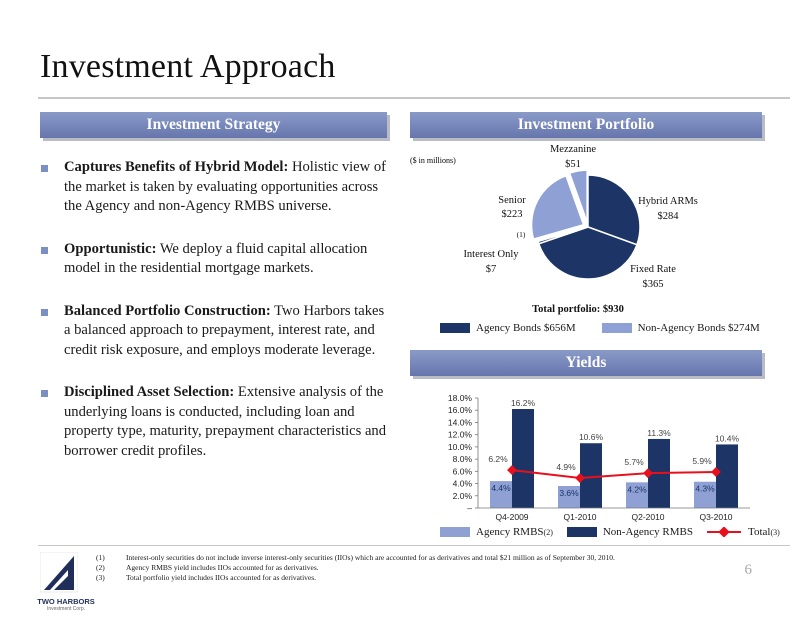 This screenshot has width=800, height=618. I want to click on logo-subtitle: Investment Corp., so click(66, 609).